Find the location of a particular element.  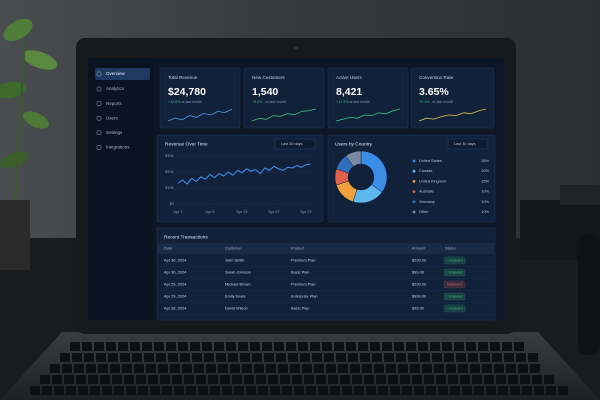

keyboard is located at coordinates (299, 368).